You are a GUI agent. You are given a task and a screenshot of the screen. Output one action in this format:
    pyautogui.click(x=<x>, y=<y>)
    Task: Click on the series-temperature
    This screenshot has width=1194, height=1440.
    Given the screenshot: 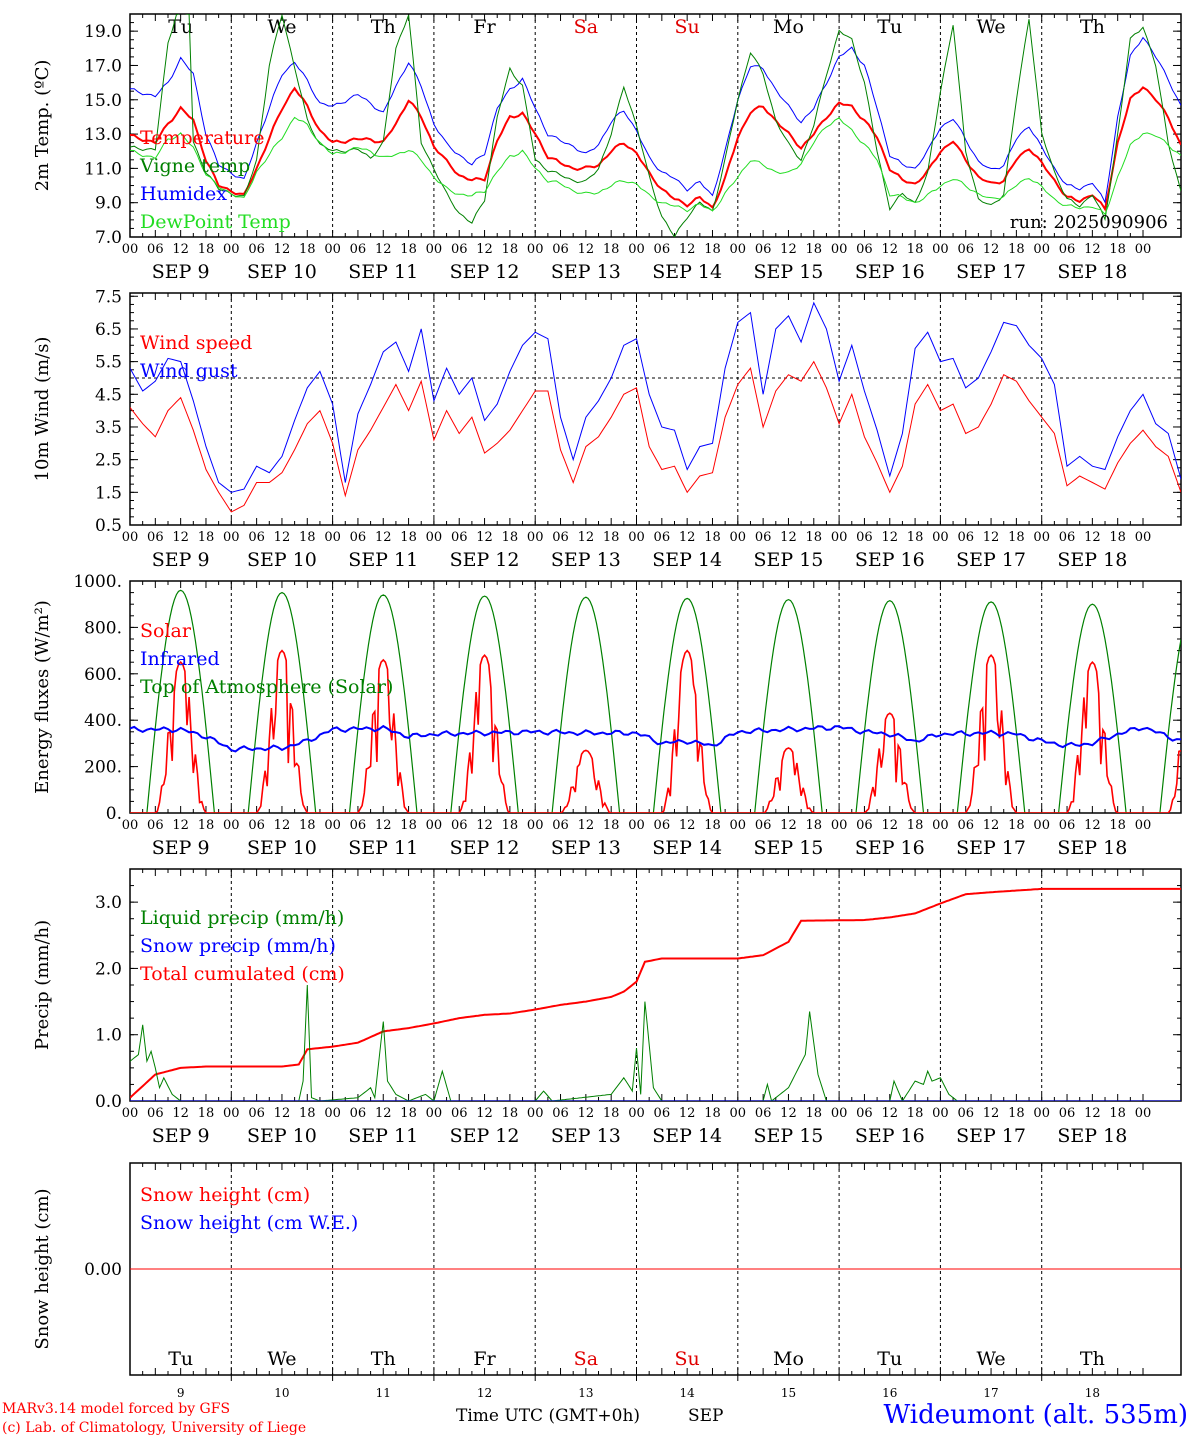 What is the action you would take?
    pyautogui.click(x=655, y=149)
    